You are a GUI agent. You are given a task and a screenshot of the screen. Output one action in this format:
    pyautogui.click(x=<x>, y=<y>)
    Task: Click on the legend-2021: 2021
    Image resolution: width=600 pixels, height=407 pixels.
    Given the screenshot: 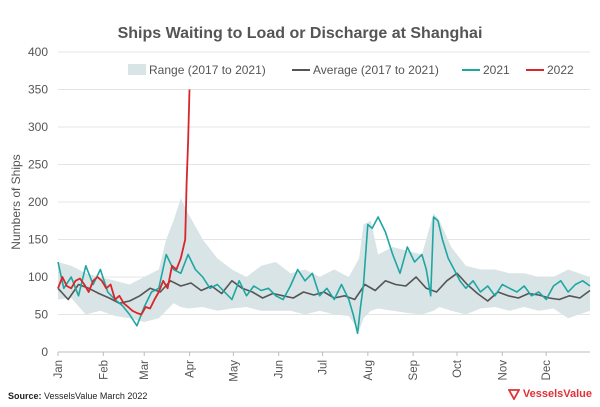 What is the action you would take?
    pyautogui.click(x=486, y=70)
    